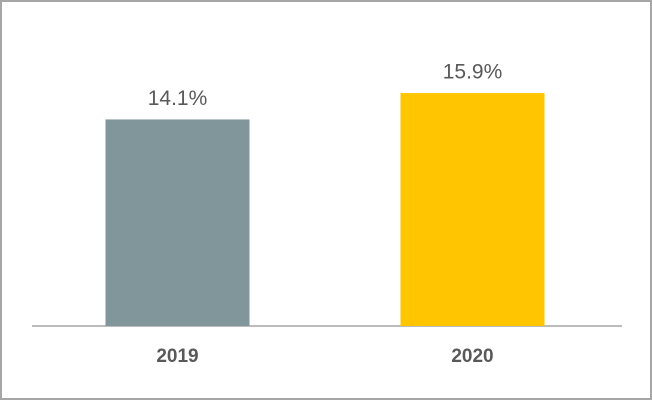  Describe the element at coordinates (177, 356) in the screenshot. I see `x-tick-label: 2019` at that location.